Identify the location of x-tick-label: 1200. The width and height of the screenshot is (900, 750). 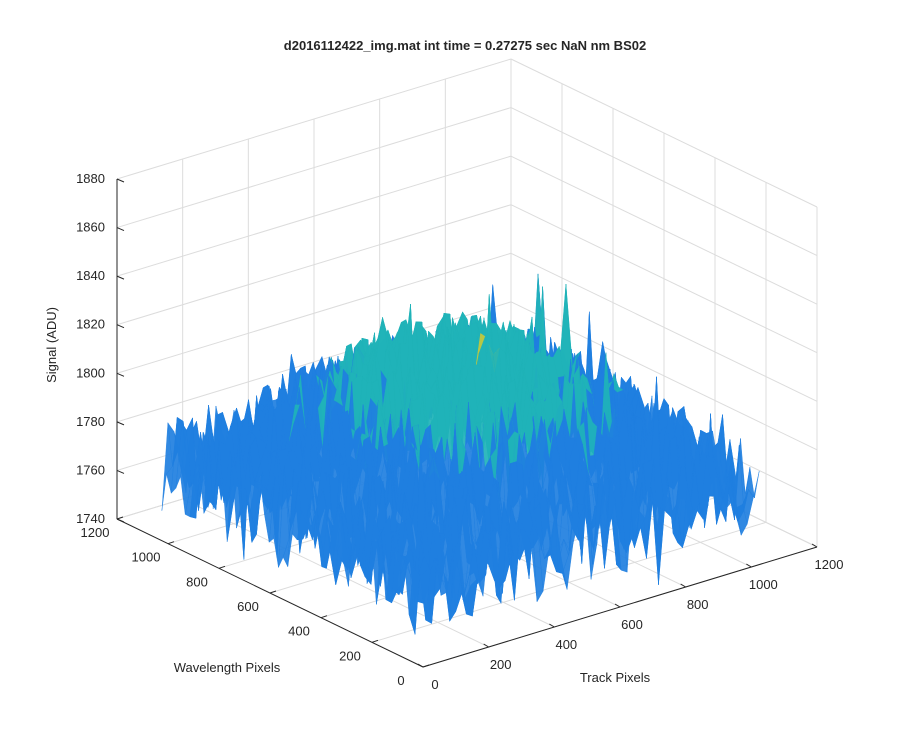
(829, 564).